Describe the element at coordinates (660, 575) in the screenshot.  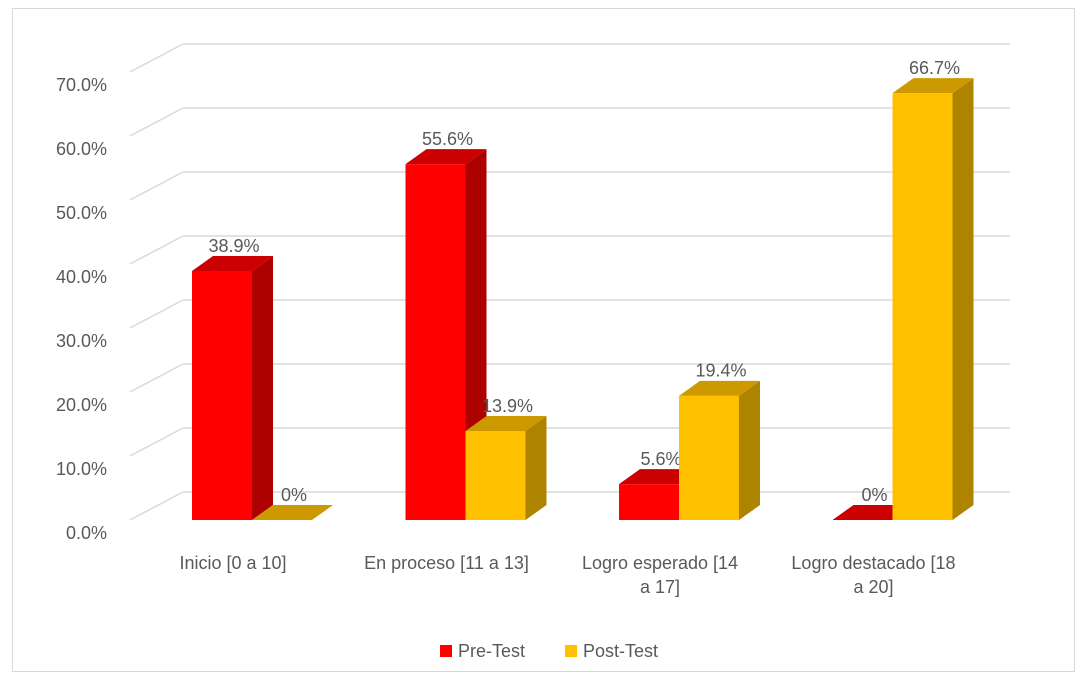
I see `x-tick-label: Logro esperado [14 a 17]` at that location.